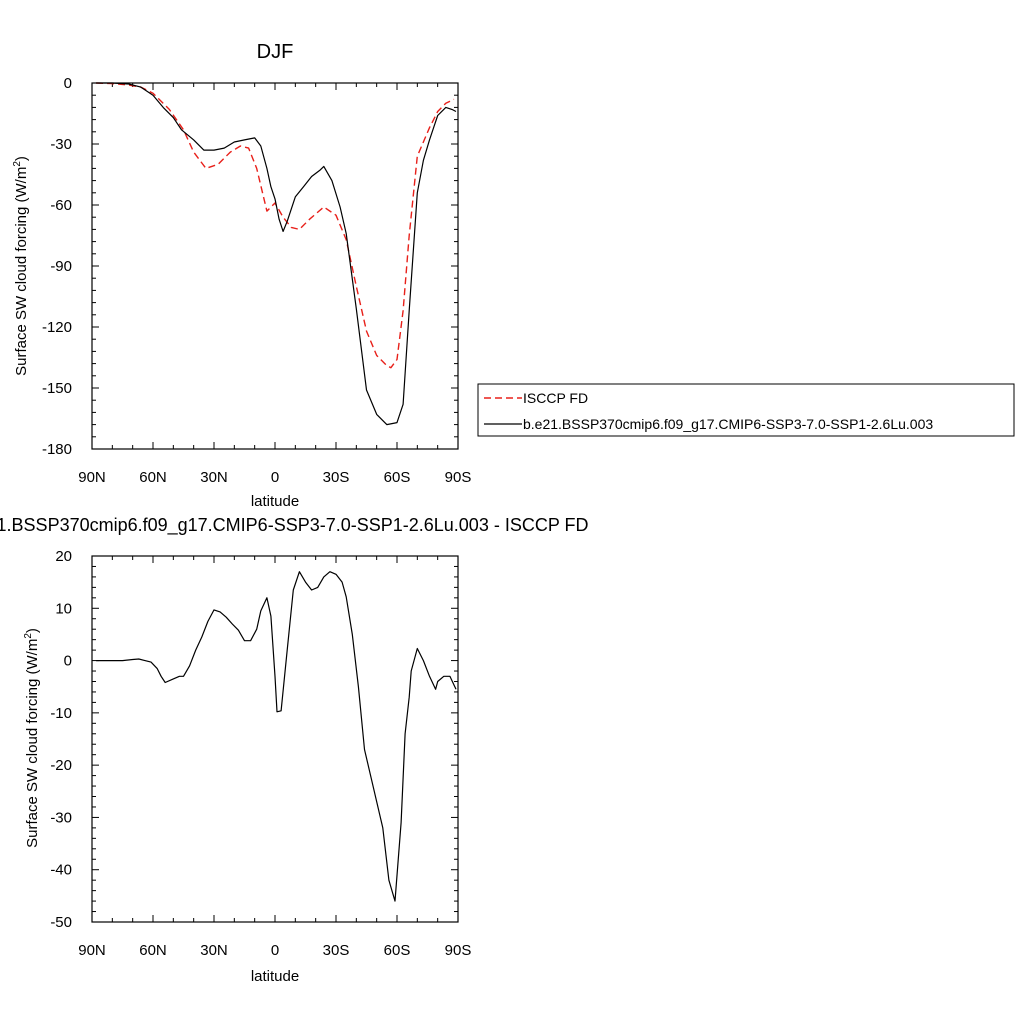 The width and height of the screenshot is (1024, 1024). I want to click on y-tick-label: -10, so click(61, 713).